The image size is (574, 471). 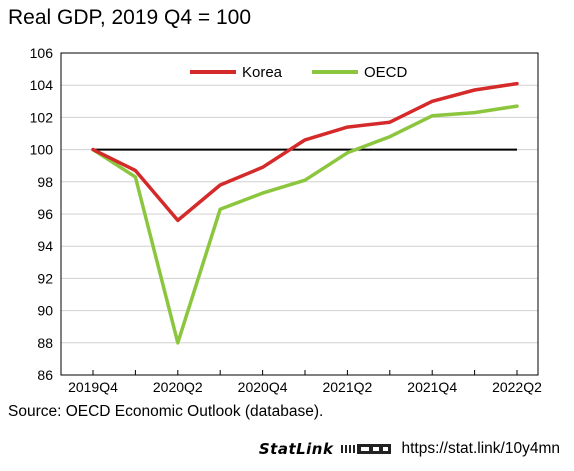 I want to click on x-tick-label: 2021Q4, so click(x=432, y=387).